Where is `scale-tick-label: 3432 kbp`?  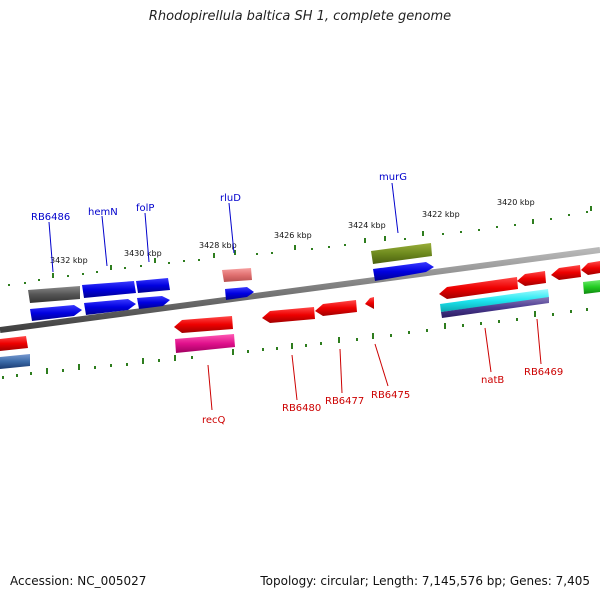 scale-tick-label: 3432 kbp is located at coordinates (69, 260).